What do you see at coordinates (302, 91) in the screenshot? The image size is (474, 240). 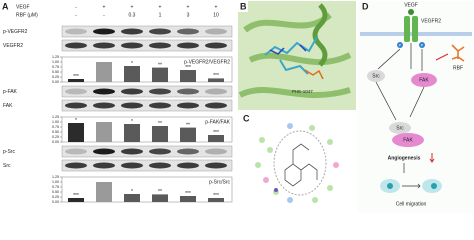 I see `residue-label: PHE-1047` at bounding box center [302, 91].